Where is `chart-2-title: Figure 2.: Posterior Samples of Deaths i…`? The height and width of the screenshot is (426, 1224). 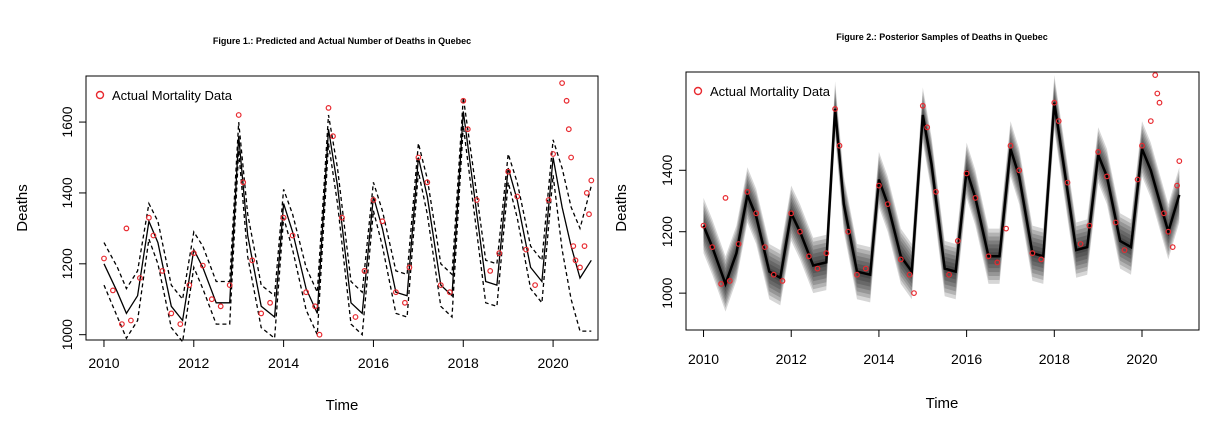
chart-2-title: Figure 2.: Posterior Samples of Deaths i… is located at coordinates (942, 37).